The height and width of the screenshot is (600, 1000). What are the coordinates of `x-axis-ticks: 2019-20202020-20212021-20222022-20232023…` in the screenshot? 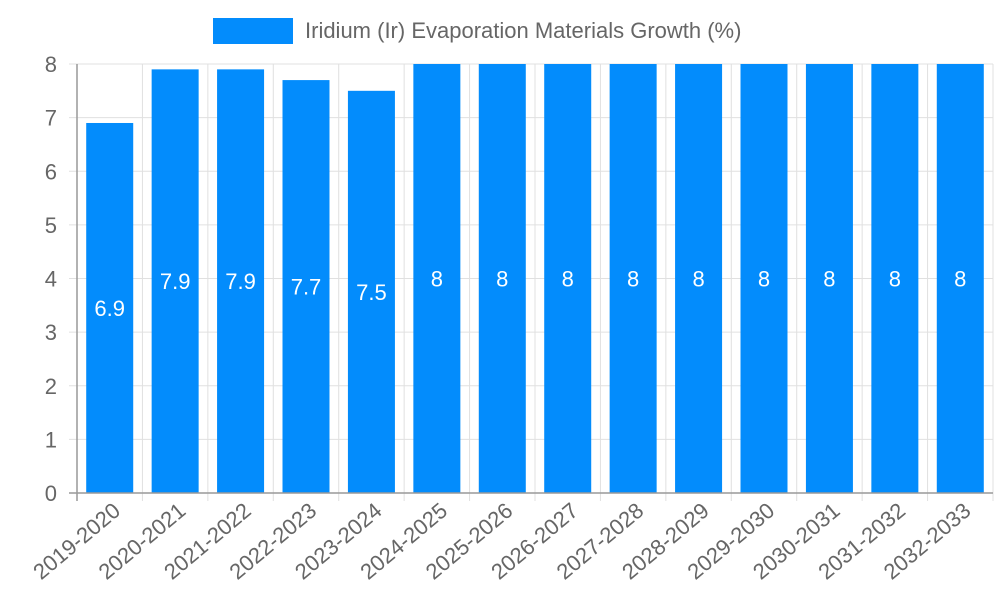 It's located at (501, 541).